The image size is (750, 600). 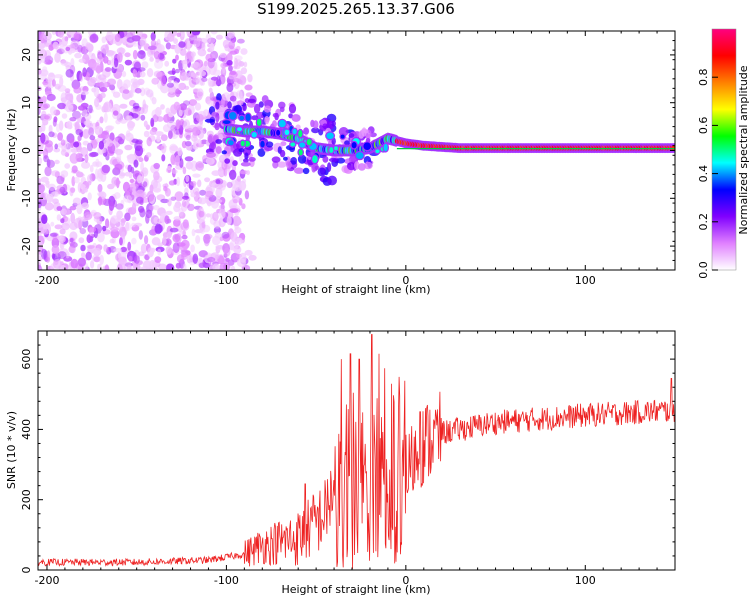 I want to click on snr-y-axis-label: SNR (10 * v/v), so click(x=11, y=450).